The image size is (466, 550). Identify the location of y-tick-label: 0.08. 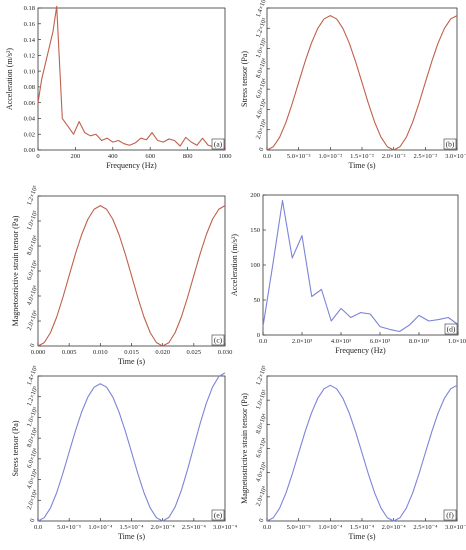
(29, 87).